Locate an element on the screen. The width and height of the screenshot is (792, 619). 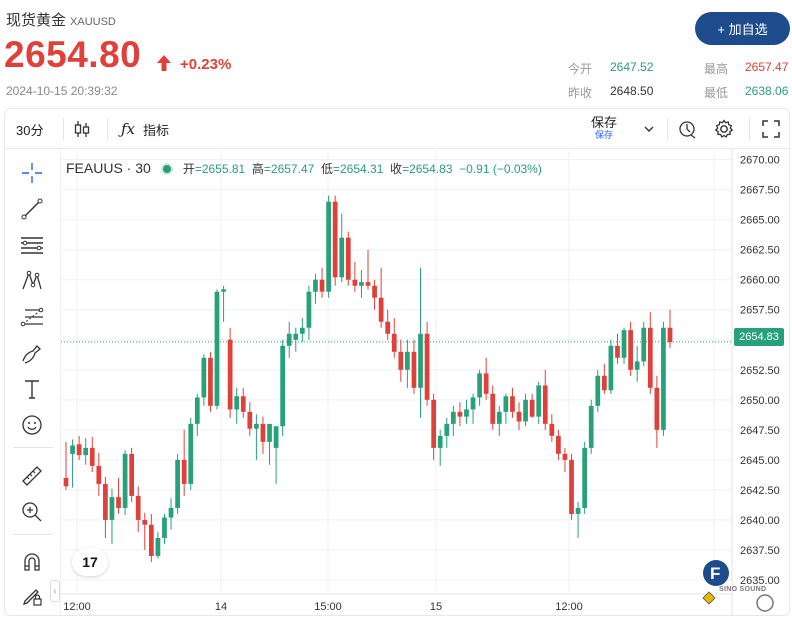
add-to-watchlist-button: + 加自选 is located at coordinates (742, 28).